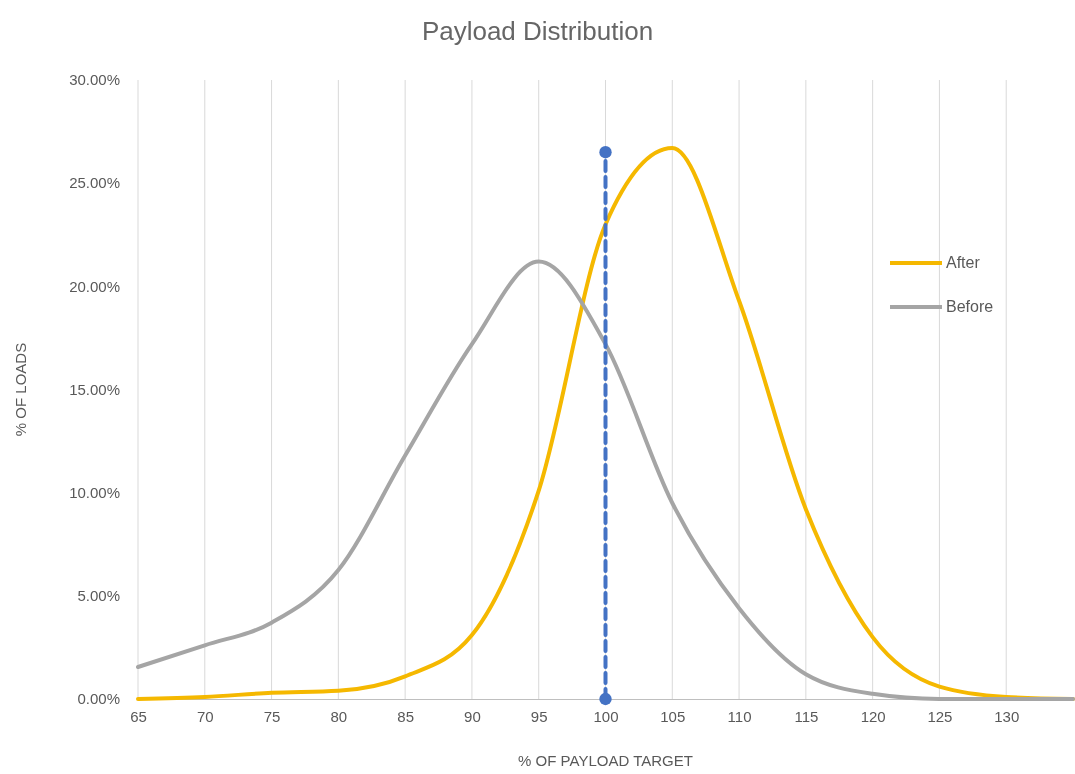  What do you see at coordinates (472, 716) in the screenshot?
I see `x-tick-label: 90` at bounding box center [472, 716].